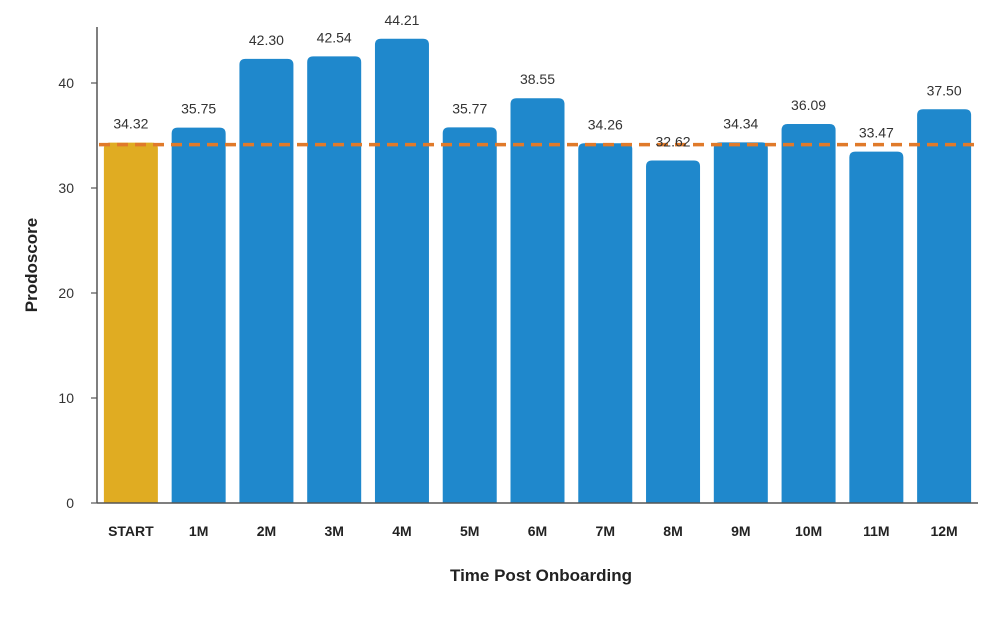 The width and height of the screenshot is (1000, 618). Describe the element at coordinates (198, 109) in the screenshot. I see `data-label: 35.75` at that location.